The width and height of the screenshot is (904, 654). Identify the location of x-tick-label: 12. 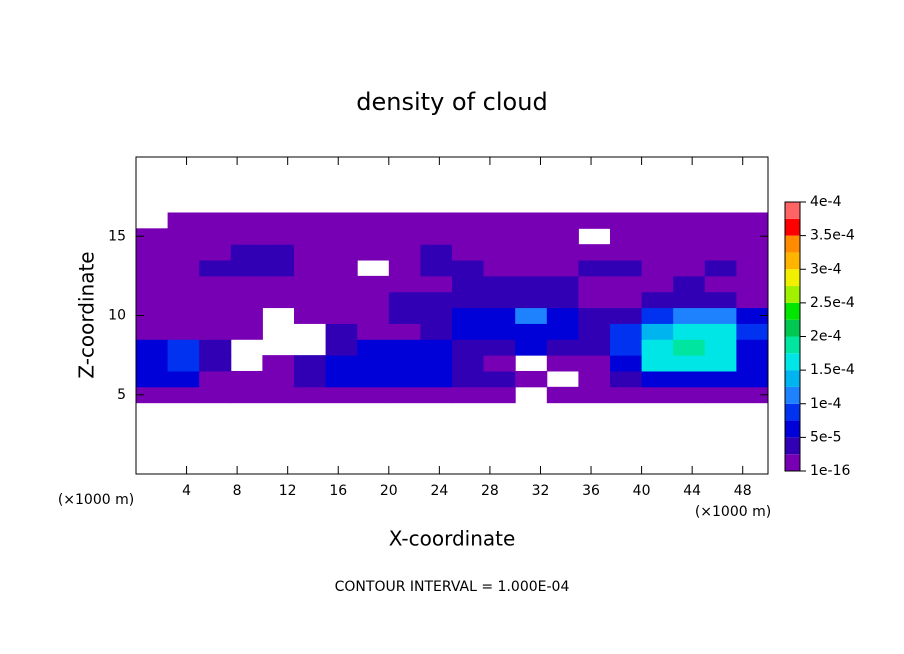
(288, 491).